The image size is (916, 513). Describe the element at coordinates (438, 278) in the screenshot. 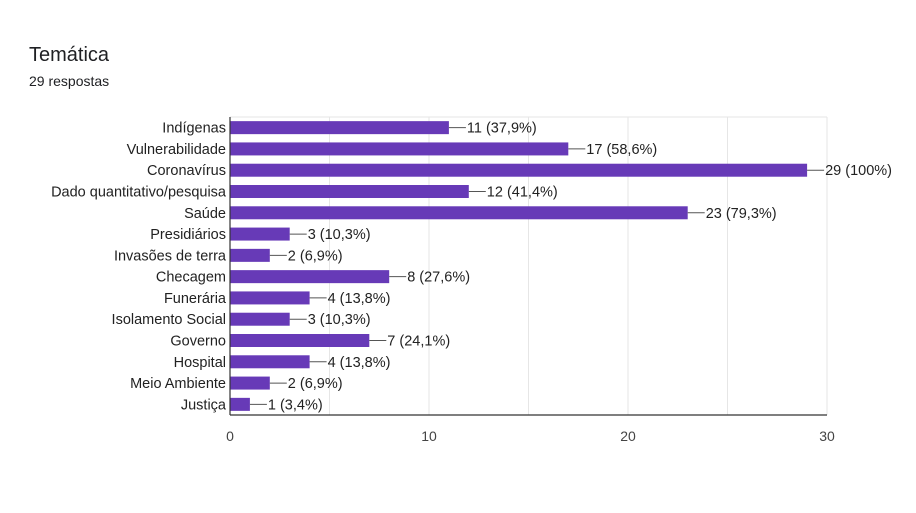

I see `data-label: 8 (27,6%)` at that location.